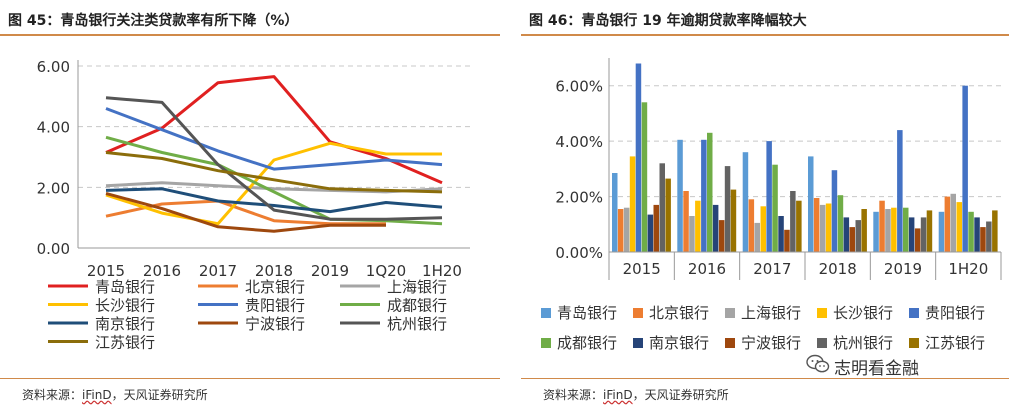  Describe the element at coordinates (97, 395) in the screenshot. I see `left-source-ifind: iFinD` at that location.